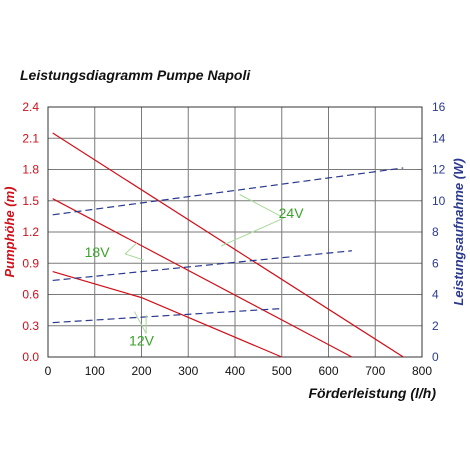  Describe the element at coordinates (375, 371) in the screenshot. I see `x-tick-label: 700` at that location.